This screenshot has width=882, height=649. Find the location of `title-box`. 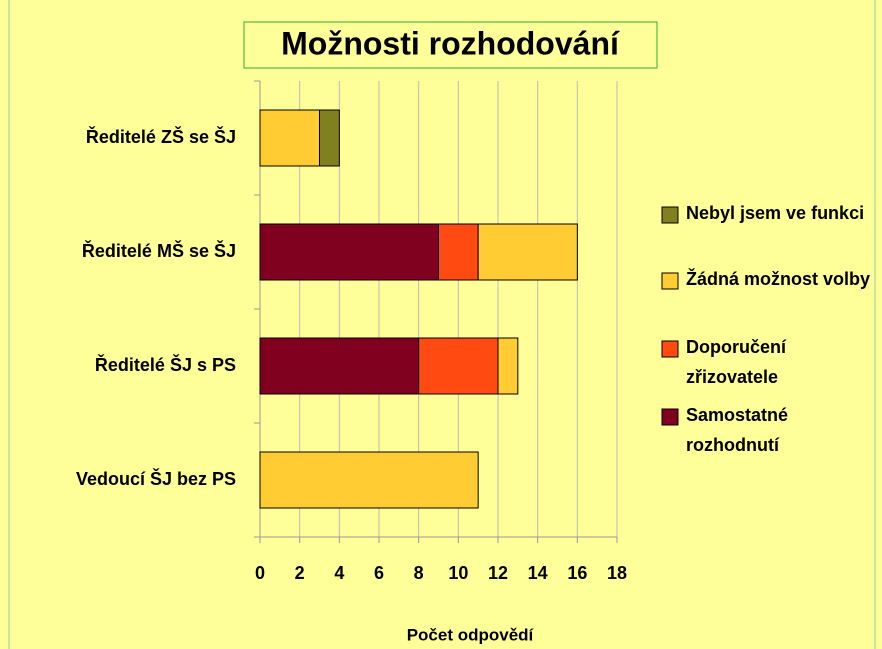

title-box is located at coordinates (450, 45).